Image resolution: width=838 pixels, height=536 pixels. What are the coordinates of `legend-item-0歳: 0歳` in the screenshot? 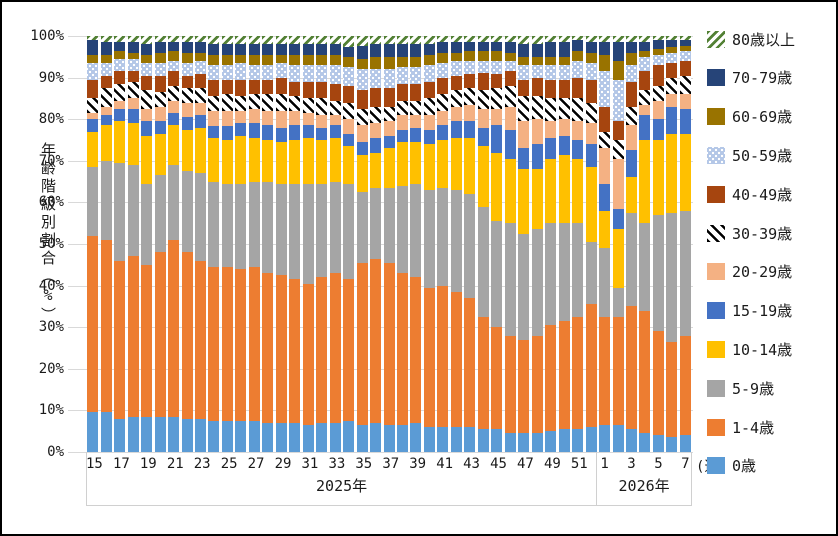 It's located at (771, 466).